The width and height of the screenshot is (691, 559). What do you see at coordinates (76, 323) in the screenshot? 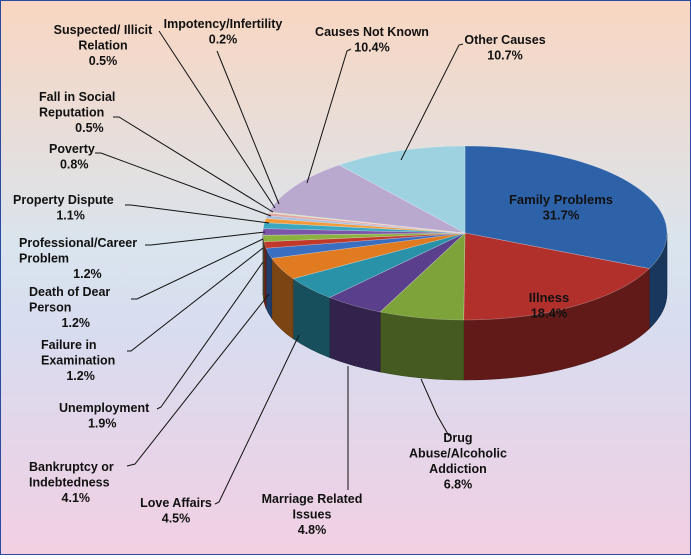
I see `slice-value-death-of-dear-person: 1.2%` at bounding box center [76, 323].